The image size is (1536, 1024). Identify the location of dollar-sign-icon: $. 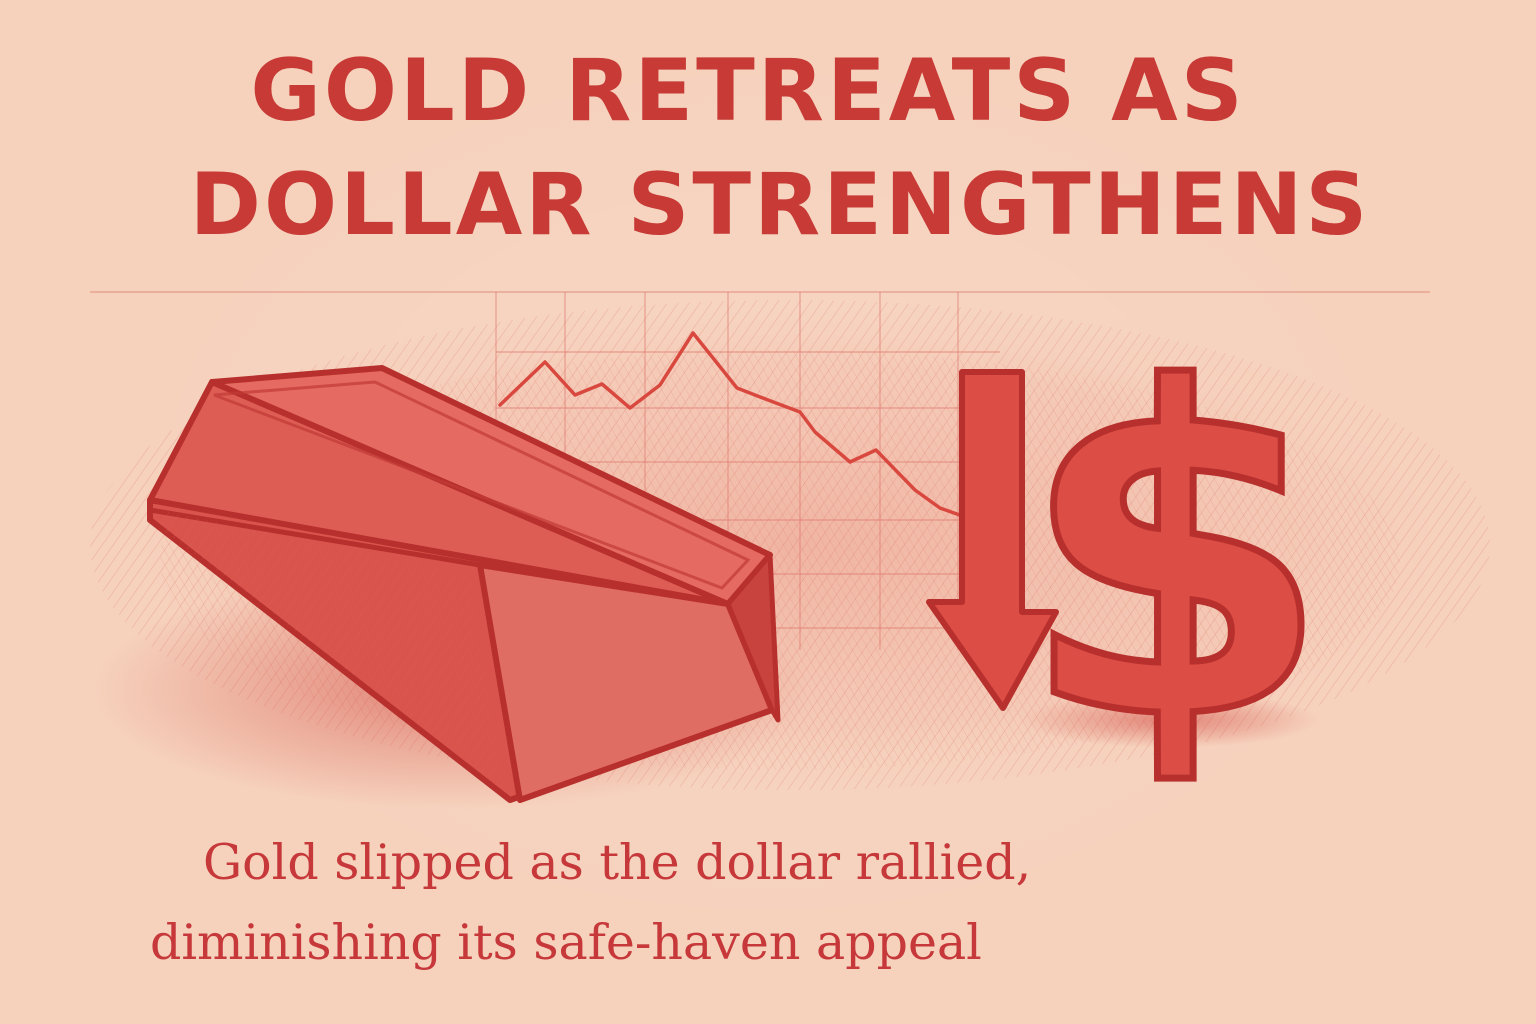
(1175, 557).